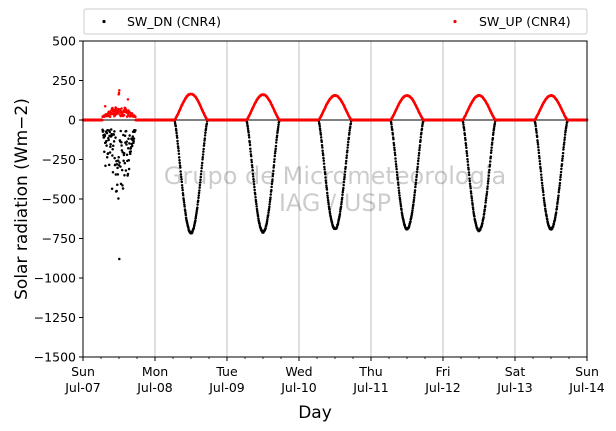  I want to click on x-tick-label-date: Jul-09, so click(226, 387).